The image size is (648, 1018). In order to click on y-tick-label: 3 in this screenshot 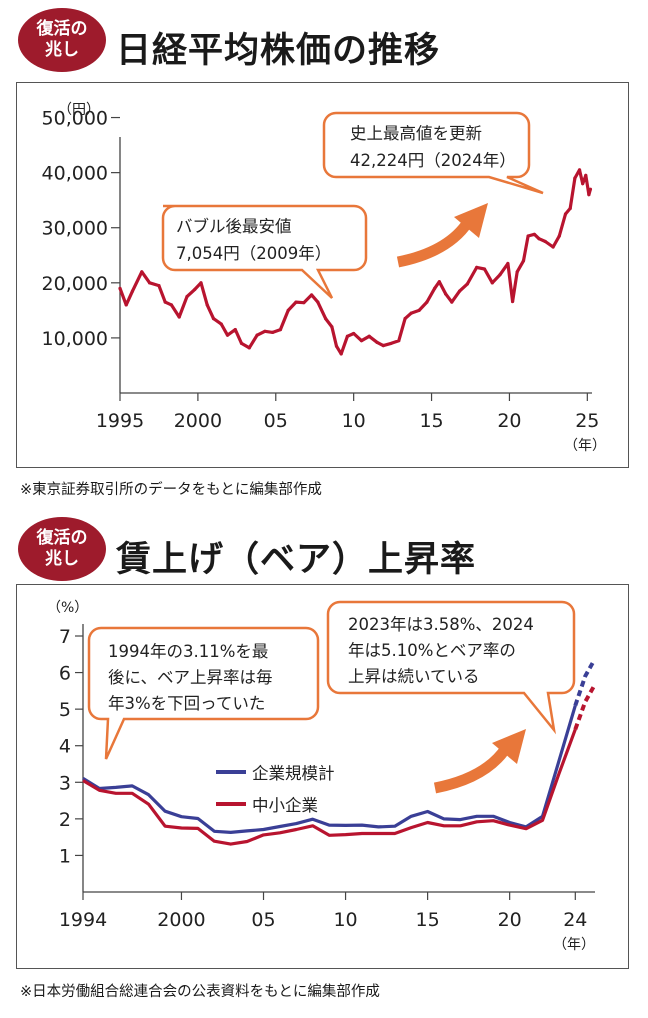, I will do `click(65, 783)`.